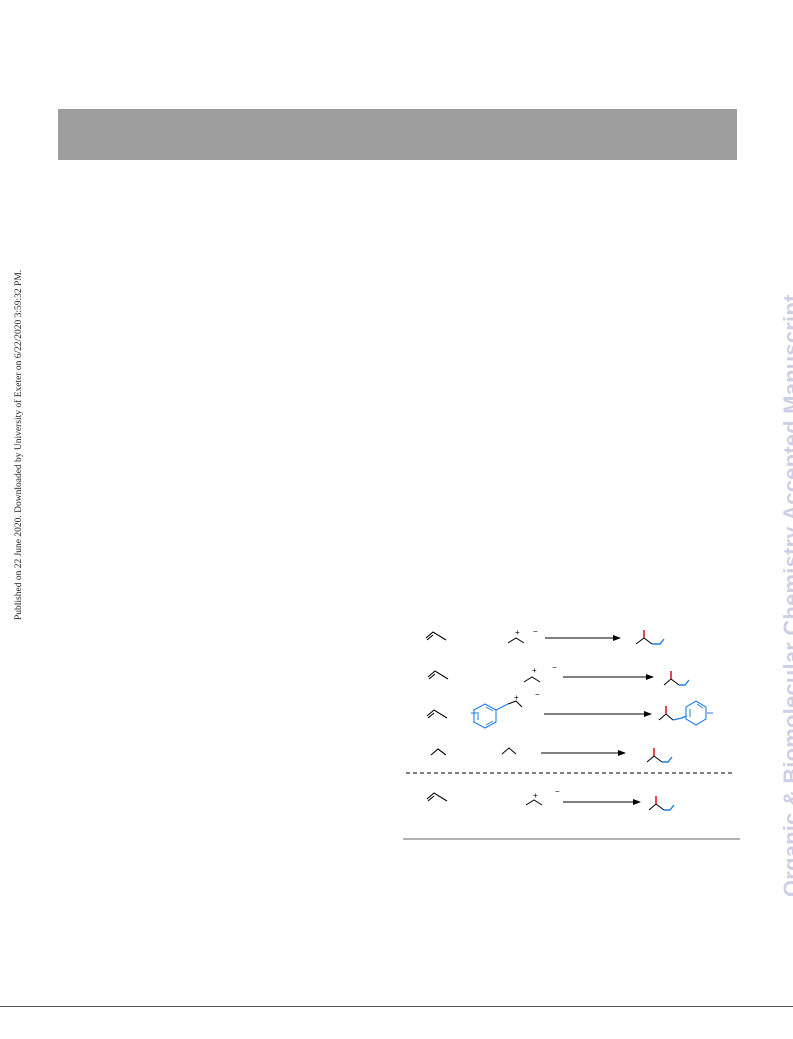 This screenshot has height=1039, width=793. Describe the element at coordinates (558, 674) in the screenshot. I see `reaction-row-2: + −` at that location.